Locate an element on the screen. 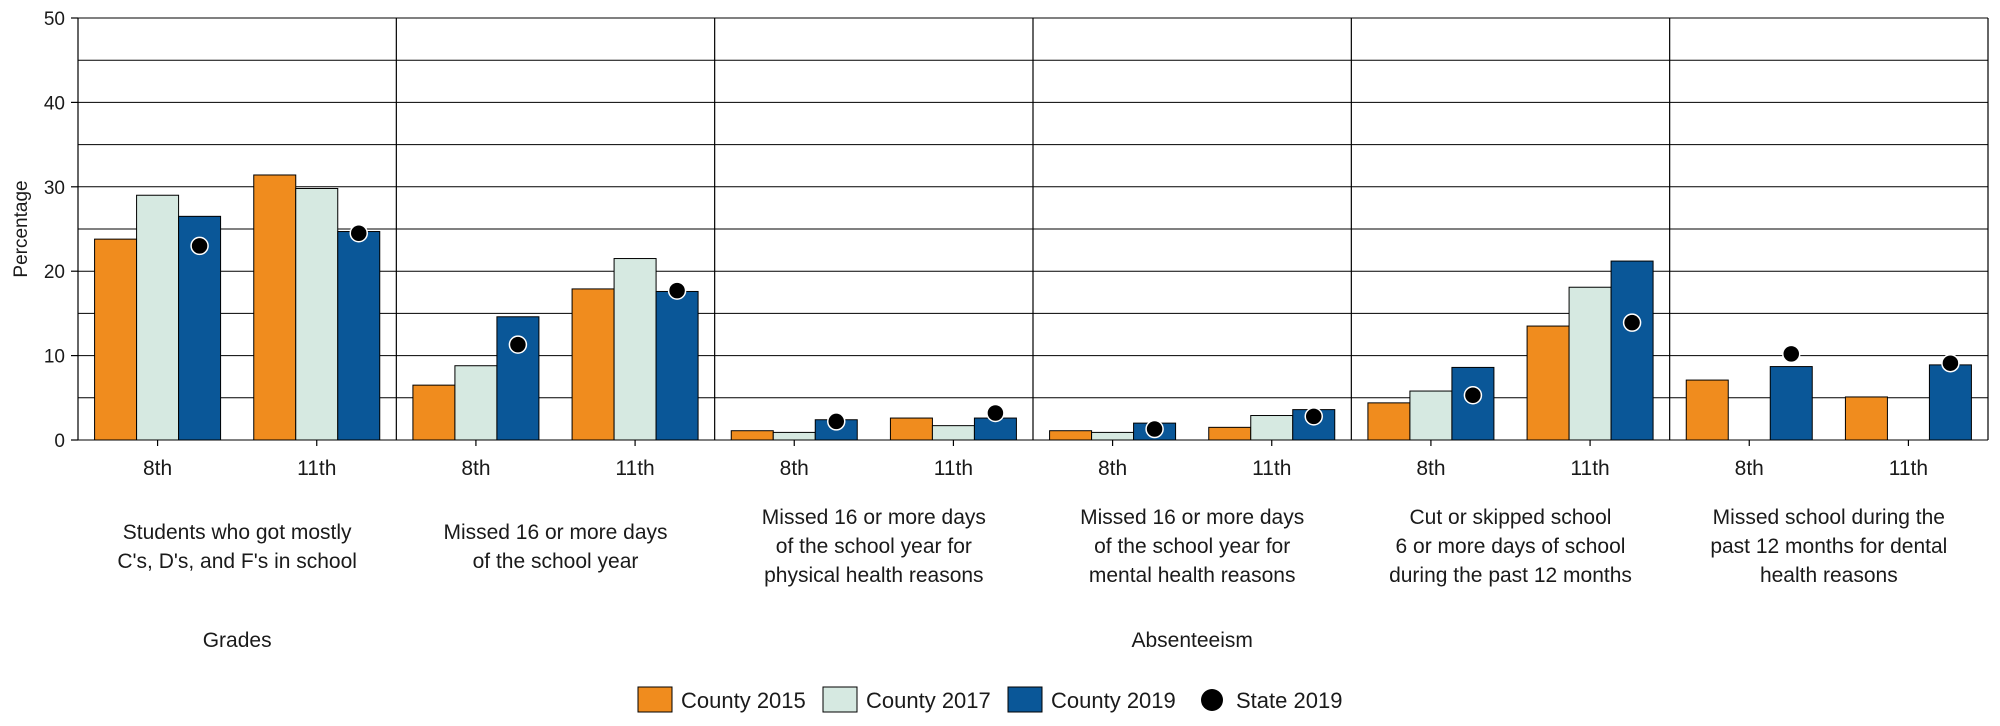 Image resolution: width=2000 pixels, height=726 pixels. legend-label: County 2017 is located at coordinates (928, 700).